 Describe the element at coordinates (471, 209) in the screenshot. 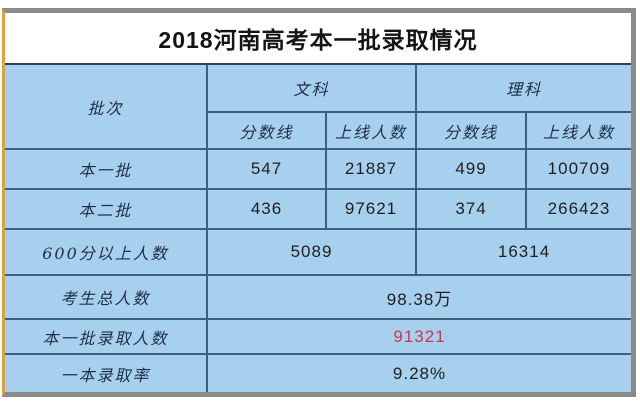

I see `batch2-li-score: 374` at that location.